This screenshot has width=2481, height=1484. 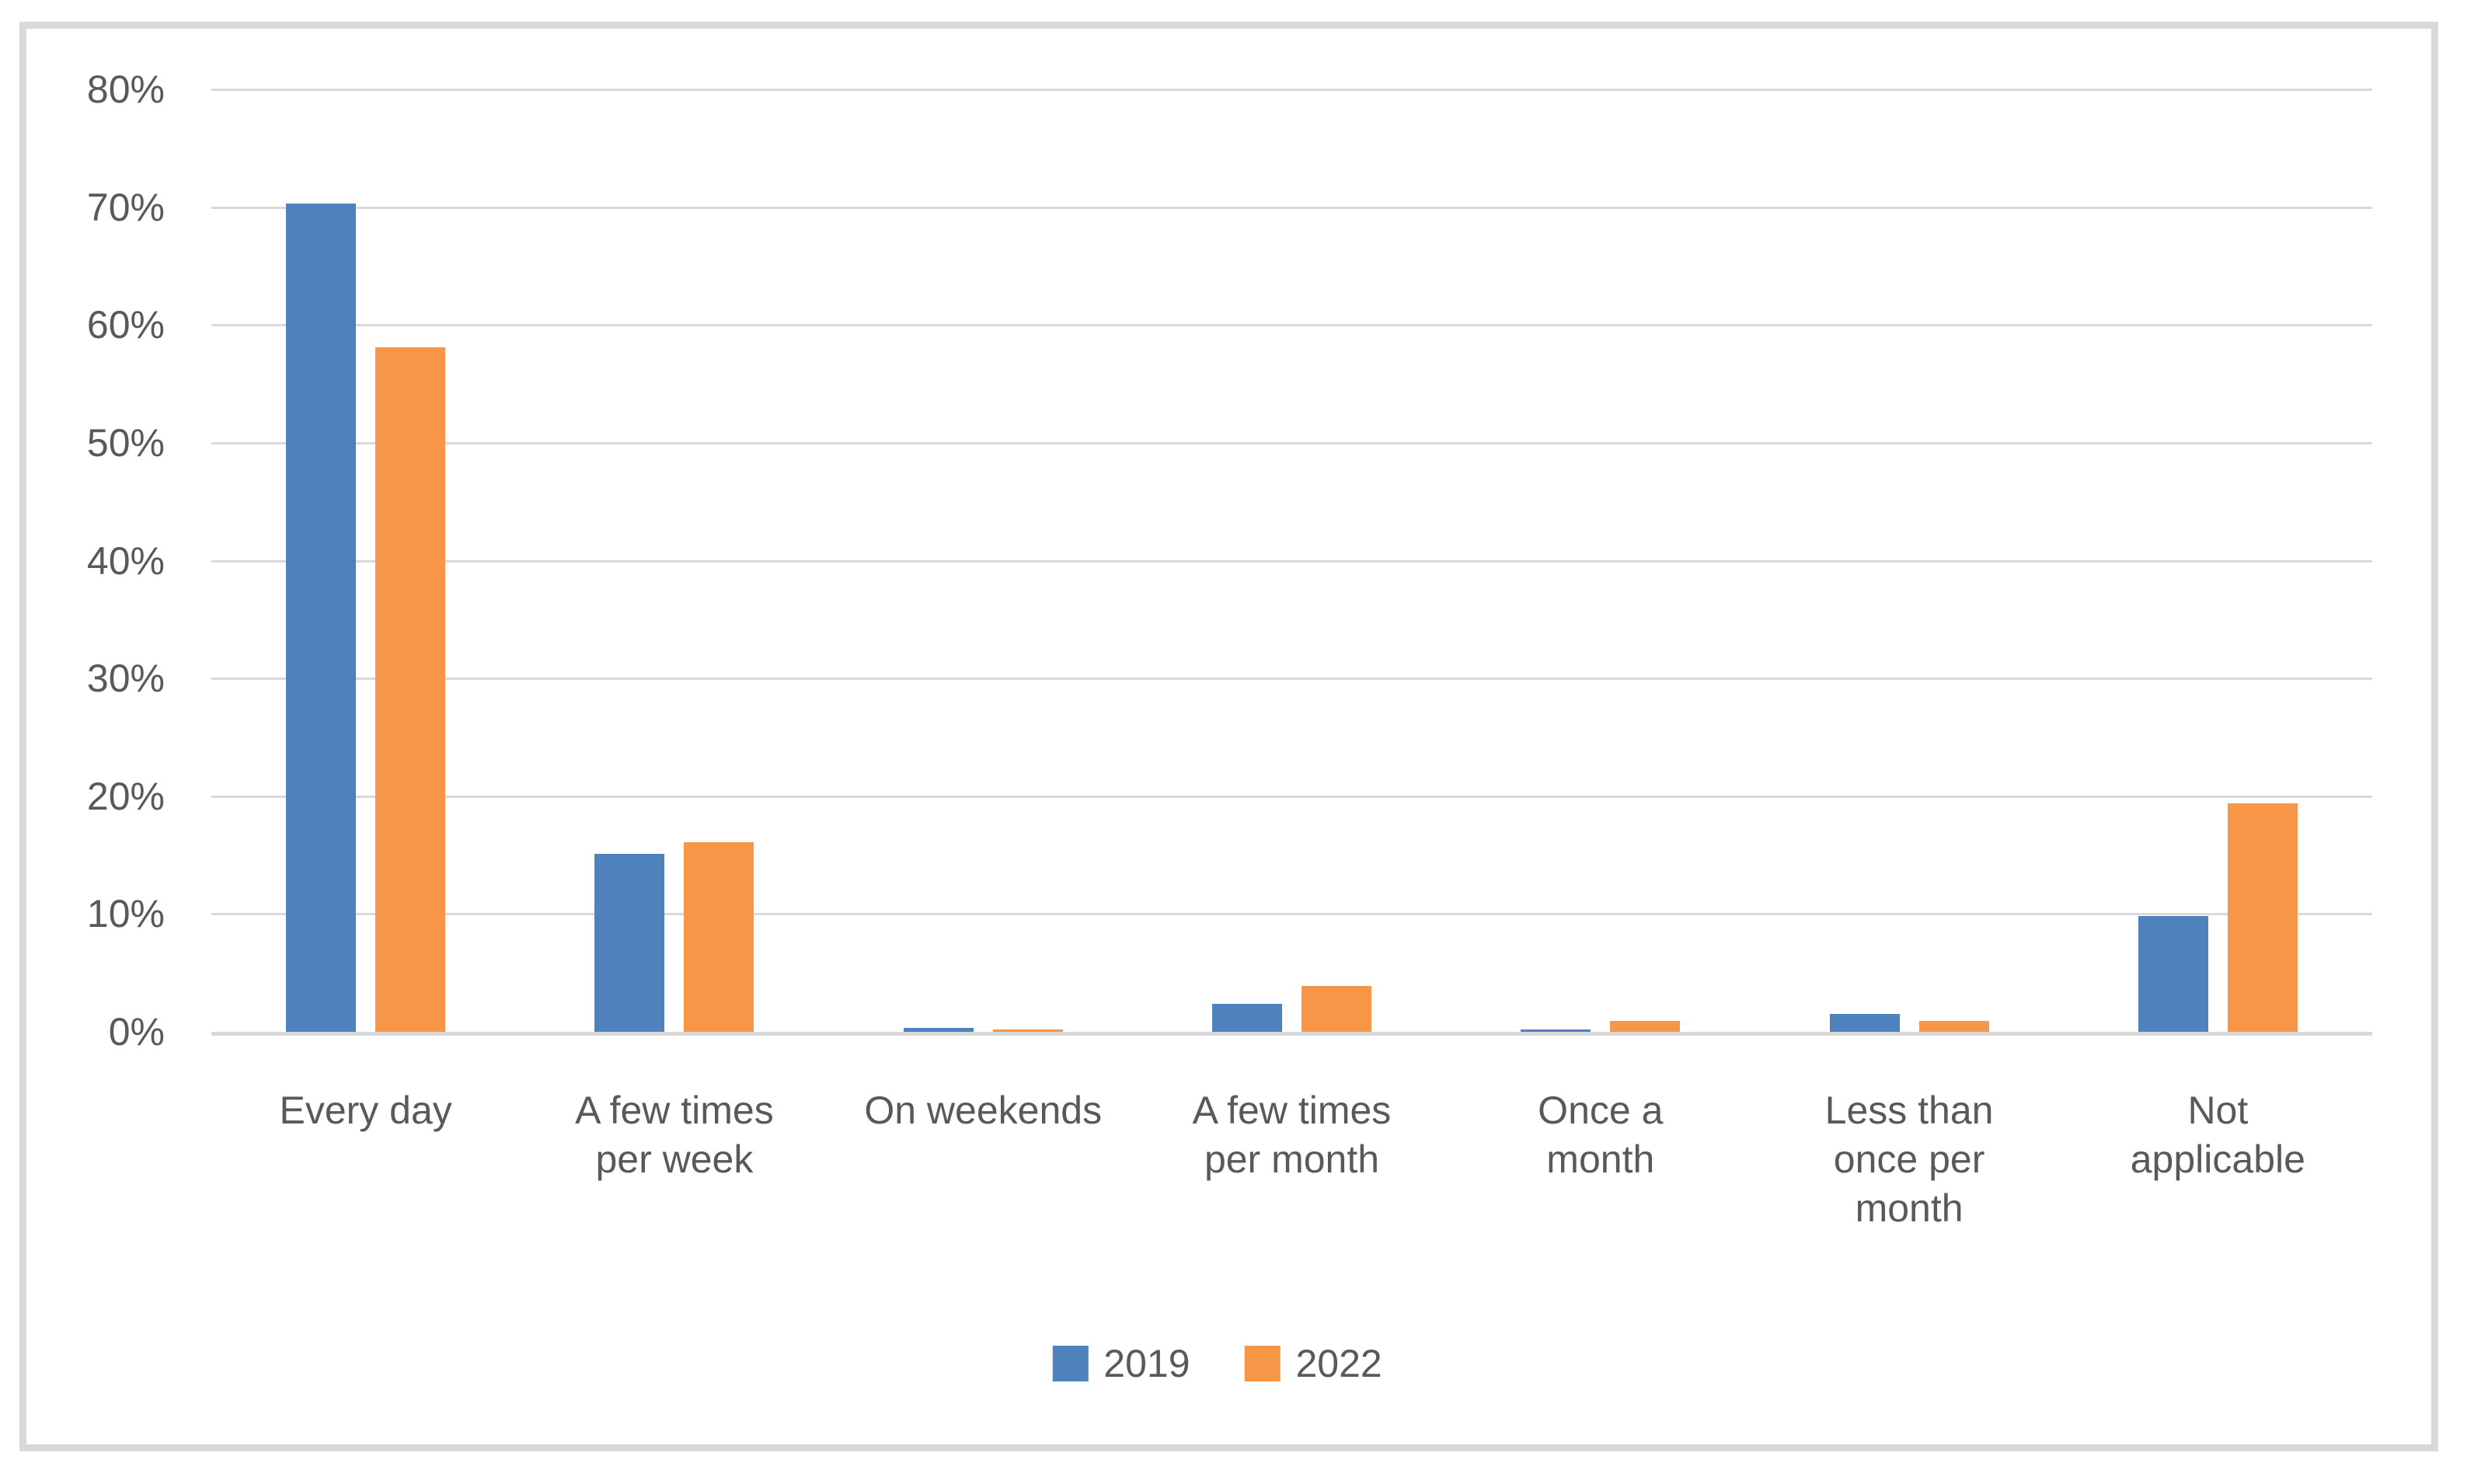 I want to click on gridline-80%, so click(x=1291, y=90).